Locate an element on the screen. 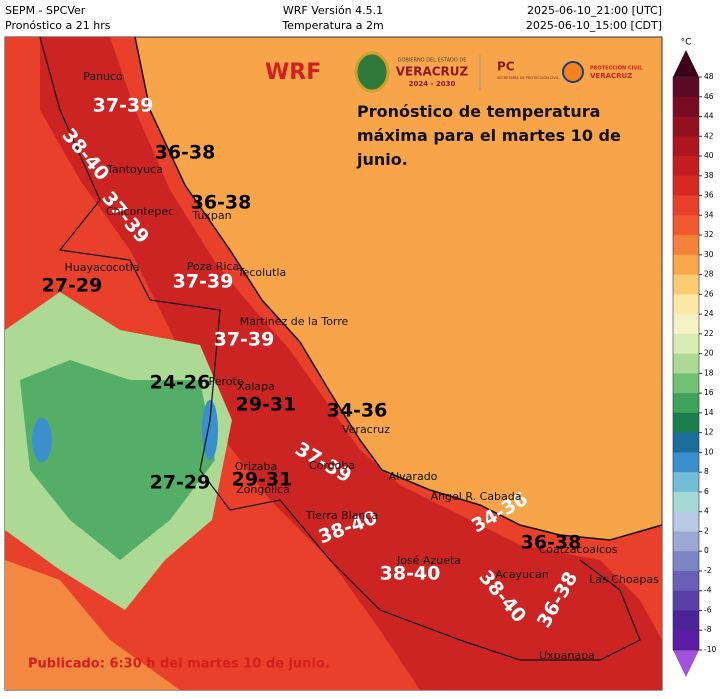 The width and height of the screenshot is (721, 699). logo-text: 2024 - 2030 is located at coordinates (432, 84).